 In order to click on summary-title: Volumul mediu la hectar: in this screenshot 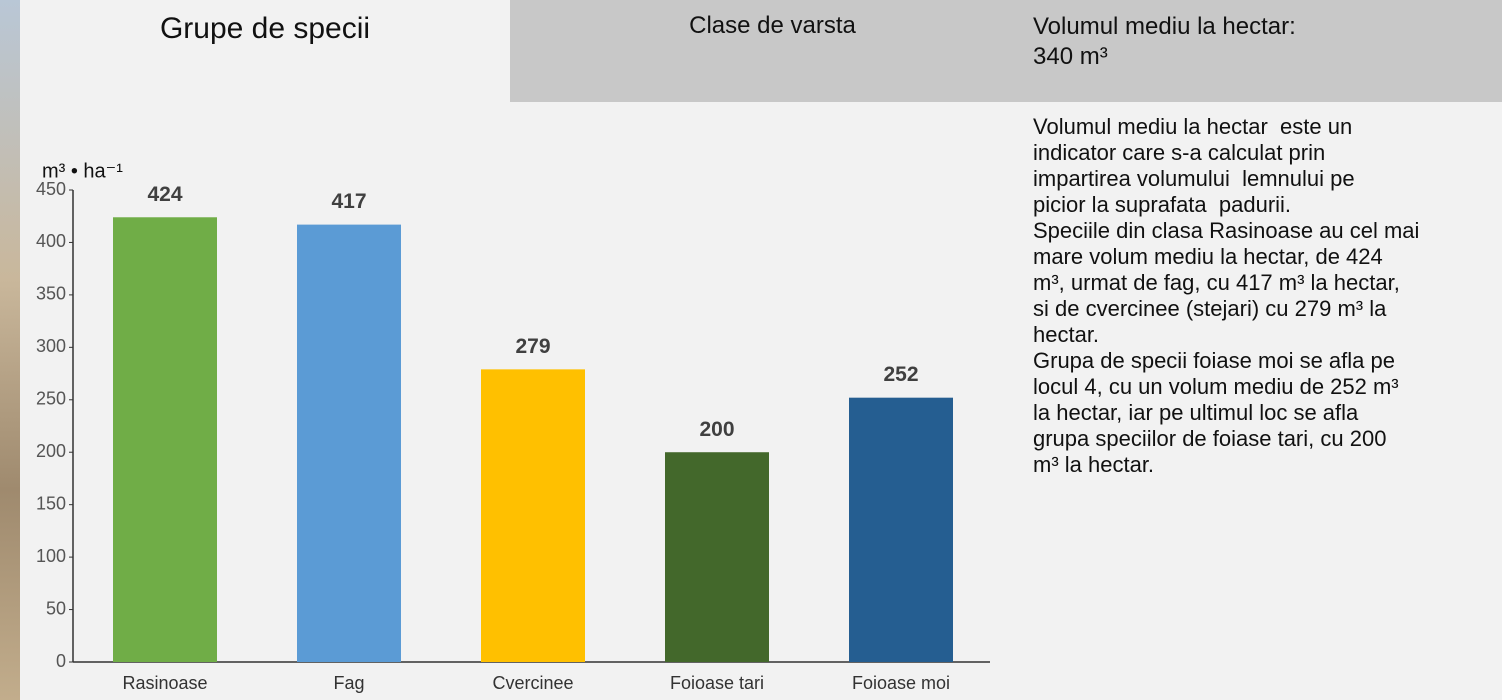, I will do `click(1164, 26)`.